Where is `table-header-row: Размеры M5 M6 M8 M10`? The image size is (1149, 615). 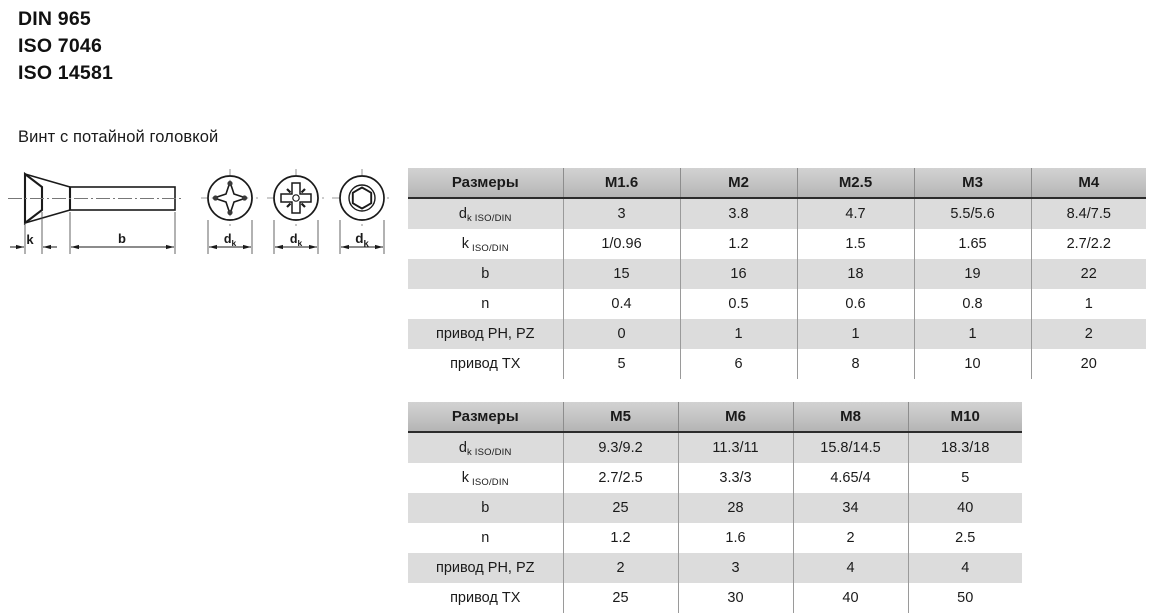
table-header-row: Размеры M5 M6 M8 M10 is located at coordinates (715, 417).